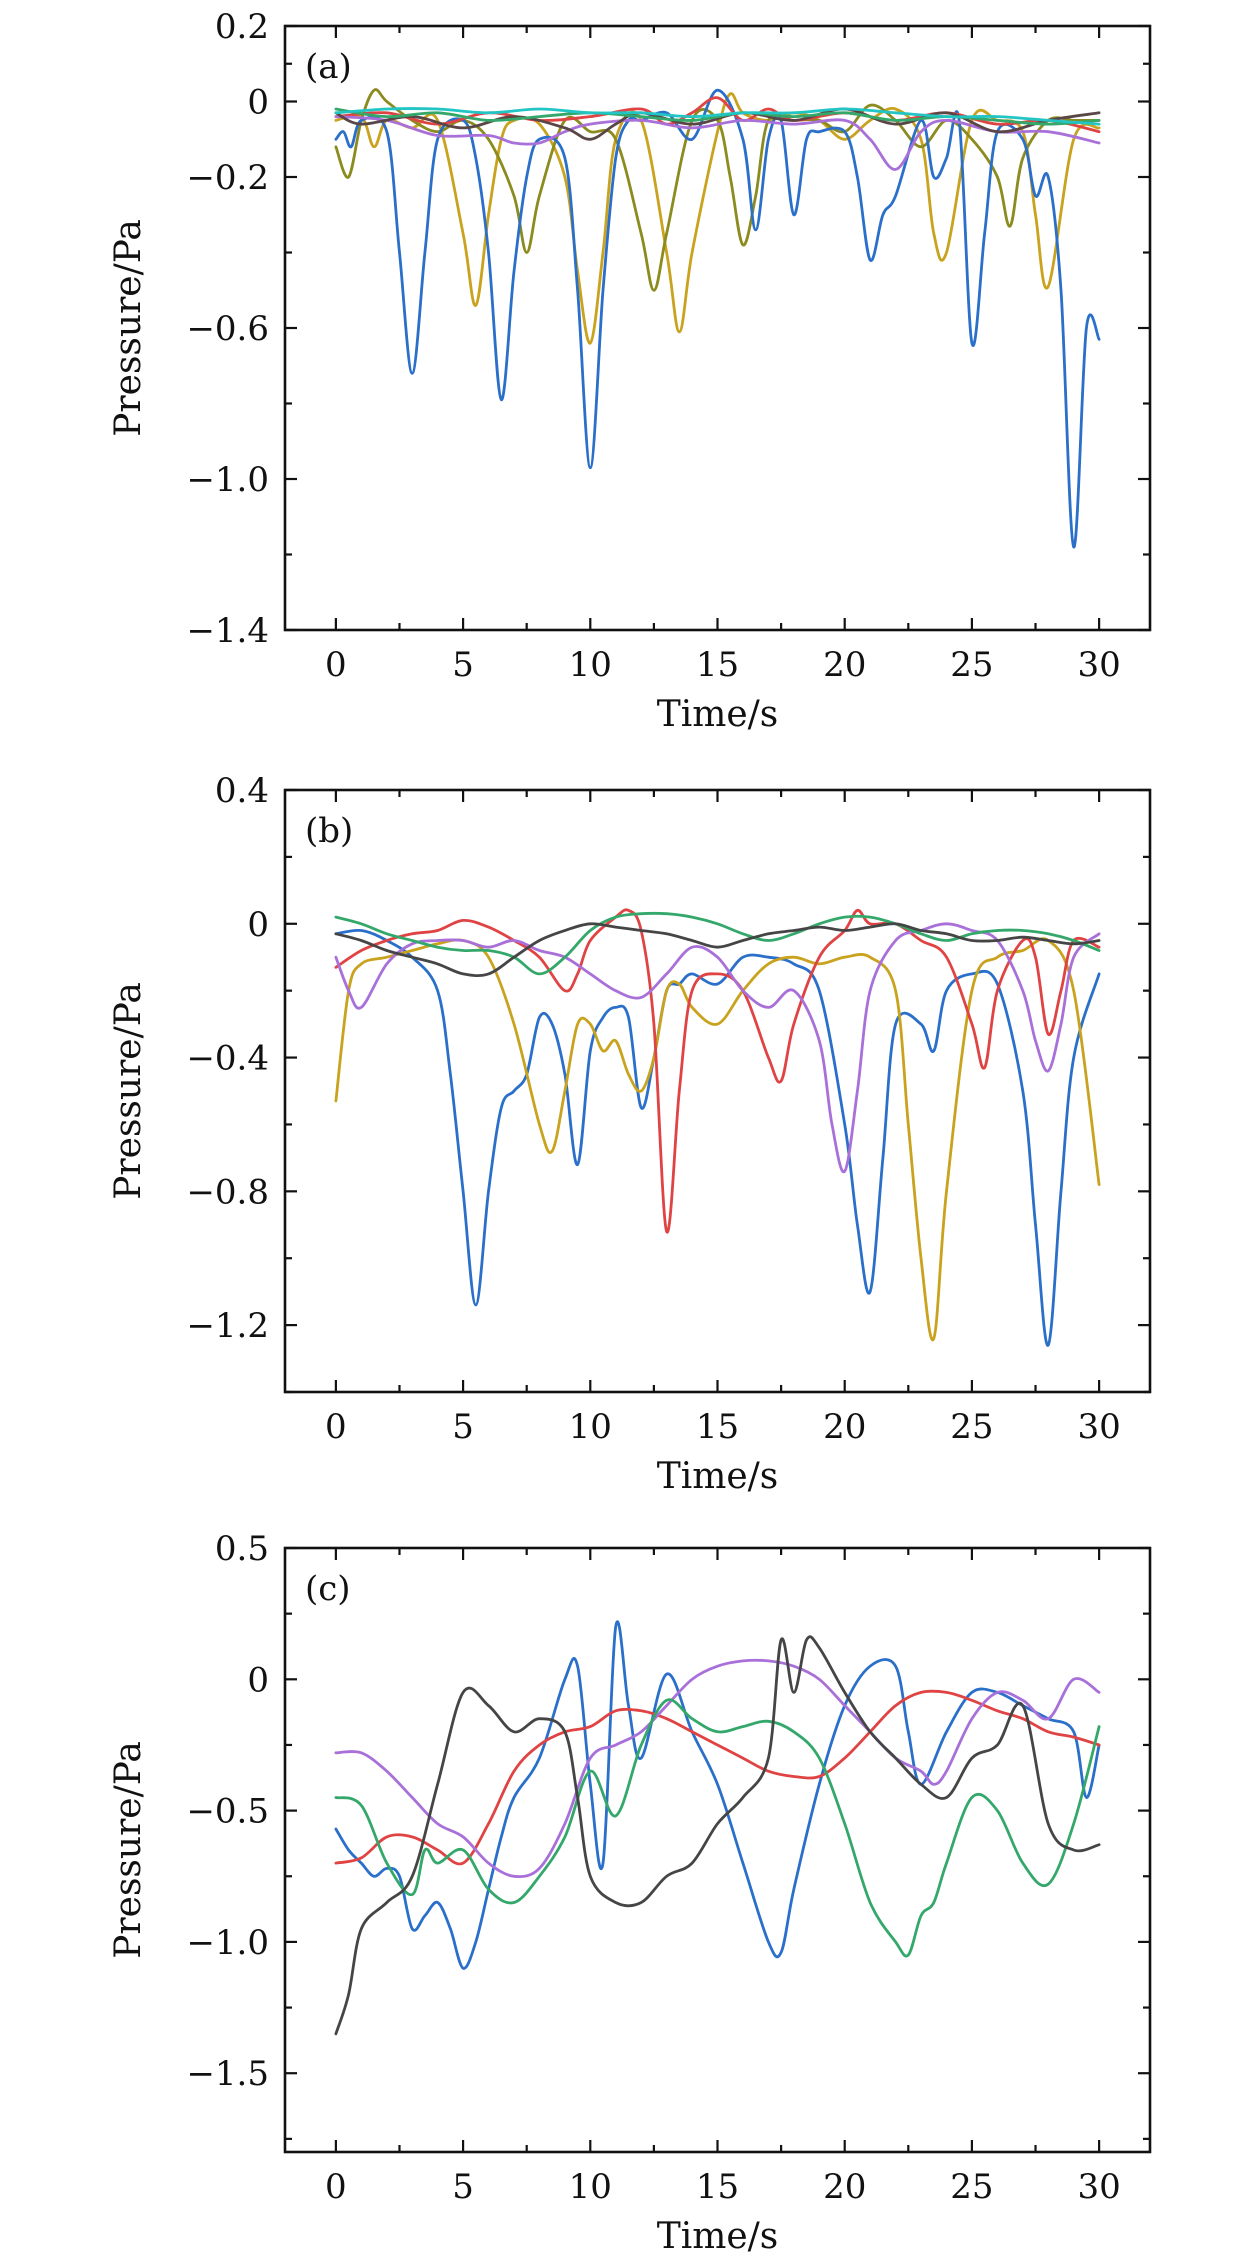 This screenshot has width=1260, height=2268. I want to click on y-tick-label: −0.4, so click(227, 1059).